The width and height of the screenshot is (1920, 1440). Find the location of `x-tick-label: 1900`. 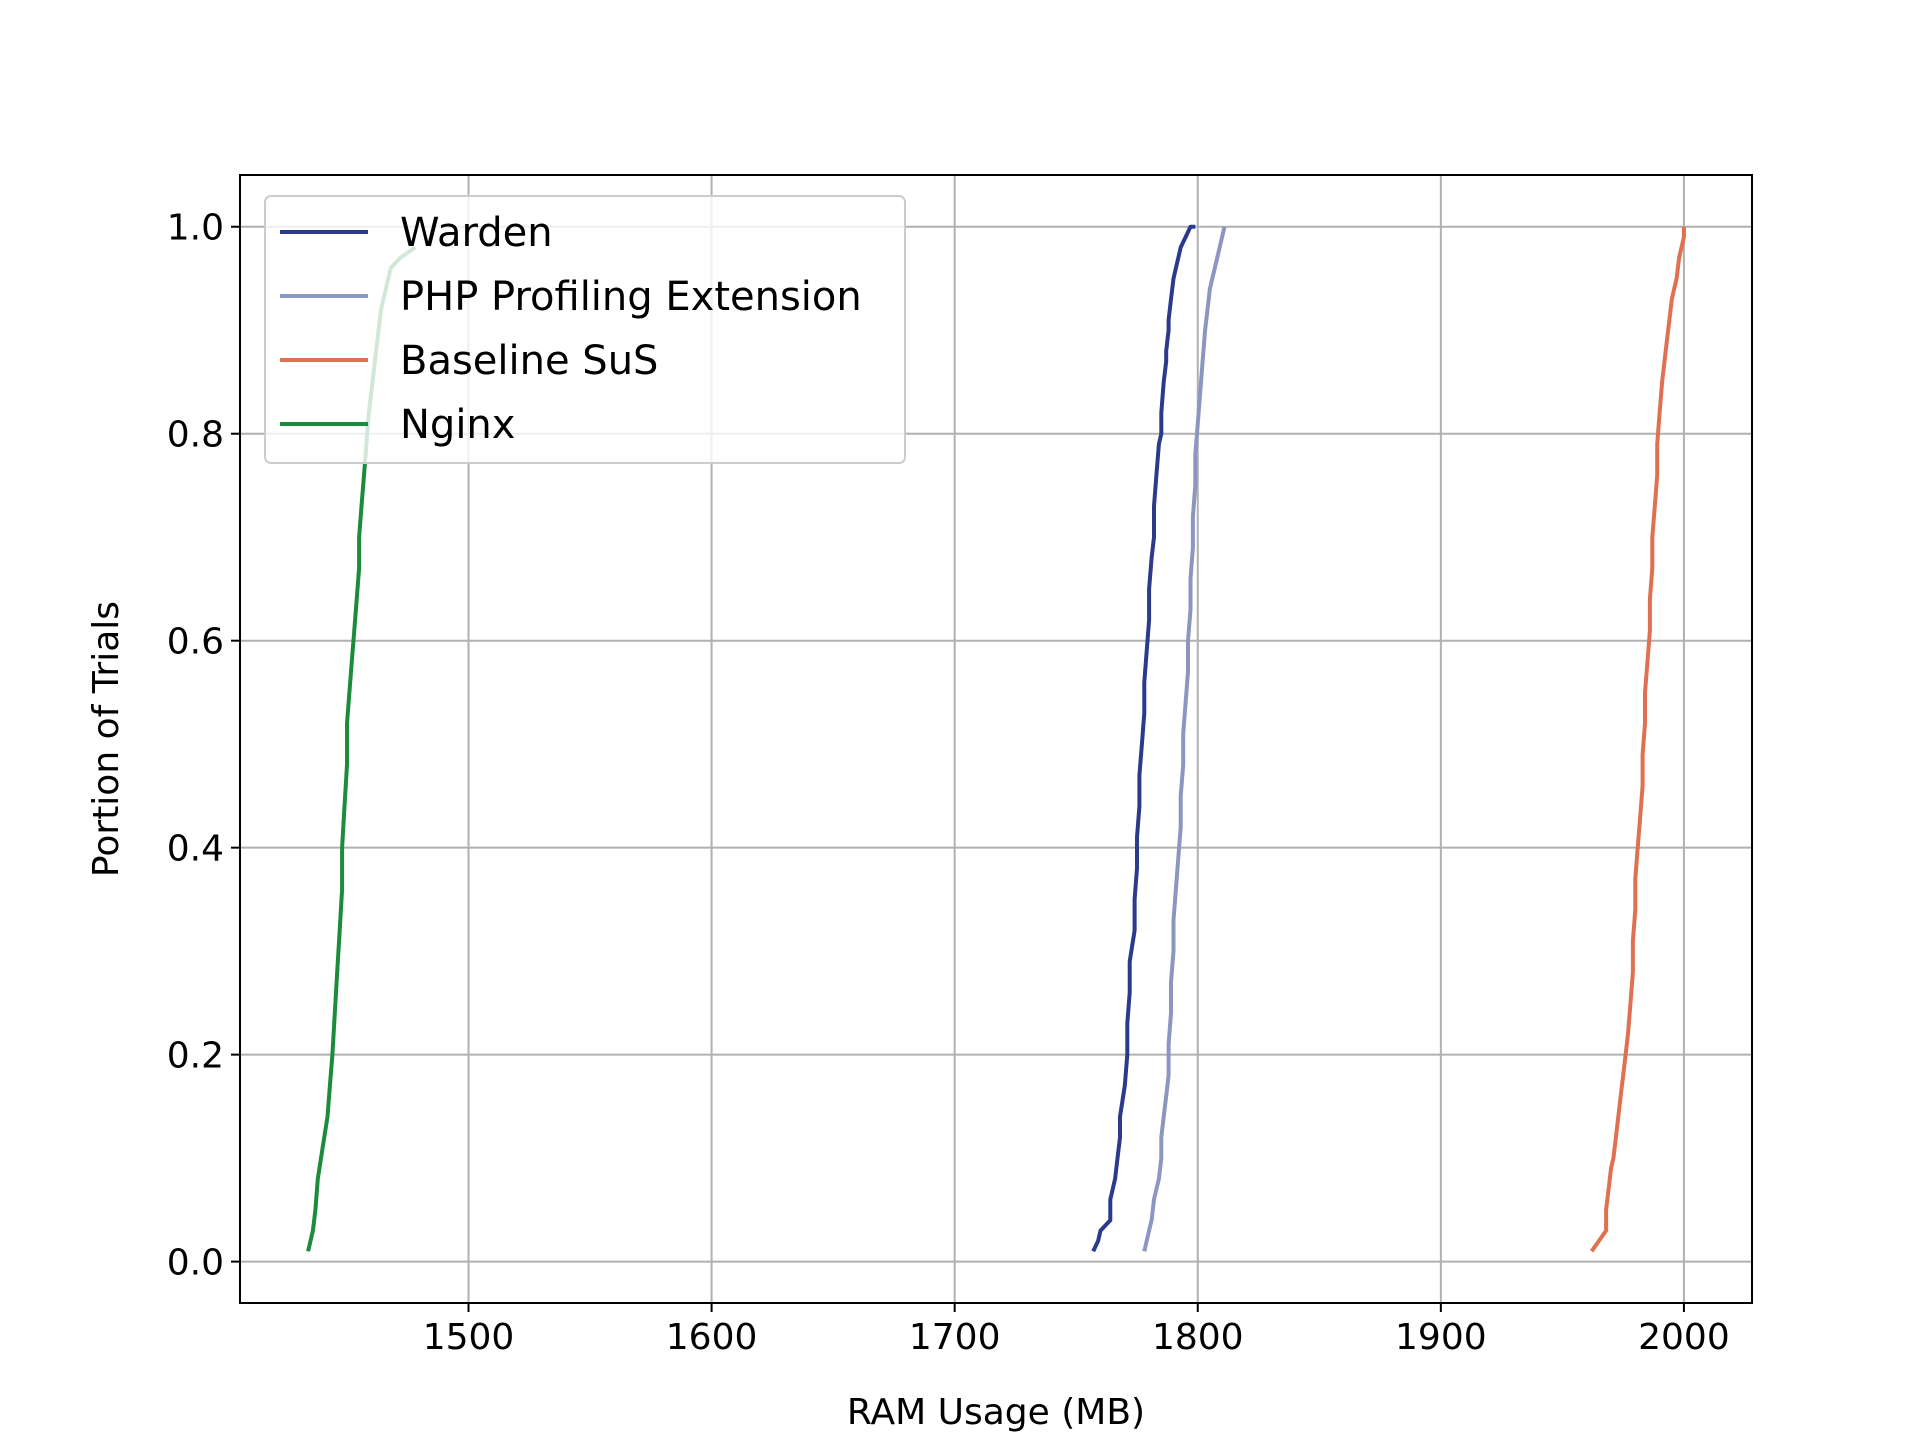

x-tick-label: 1900 is located at coordinates (1441, 1337).